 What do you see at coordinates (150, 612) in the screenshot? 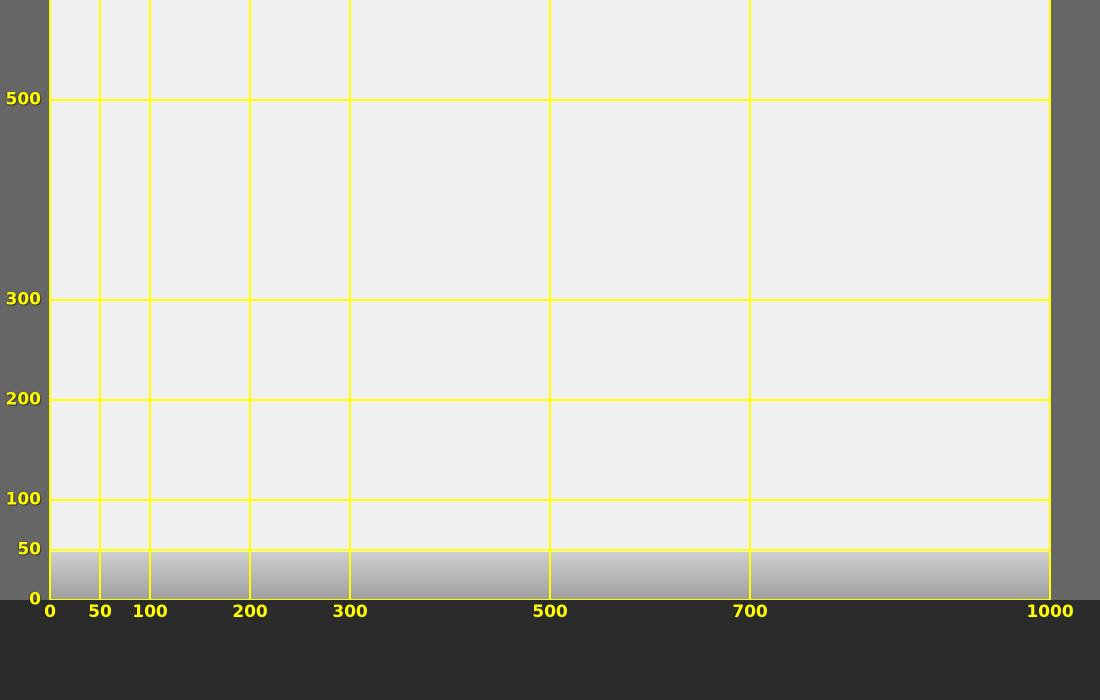
I see `x-tick-label-100: 100` at bounding box center [150, 612].